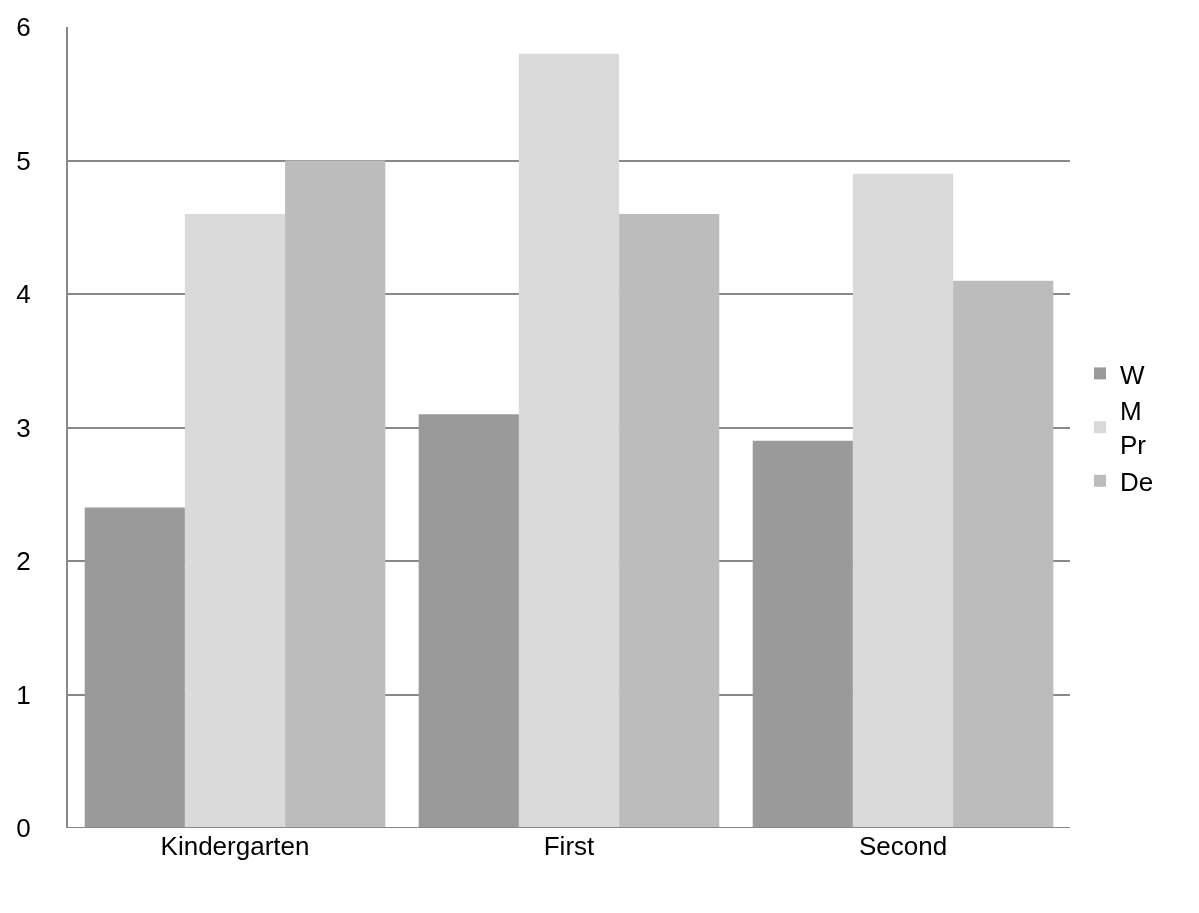  I want to click on x-tick-label: Kindergarten, so click(235, 846).